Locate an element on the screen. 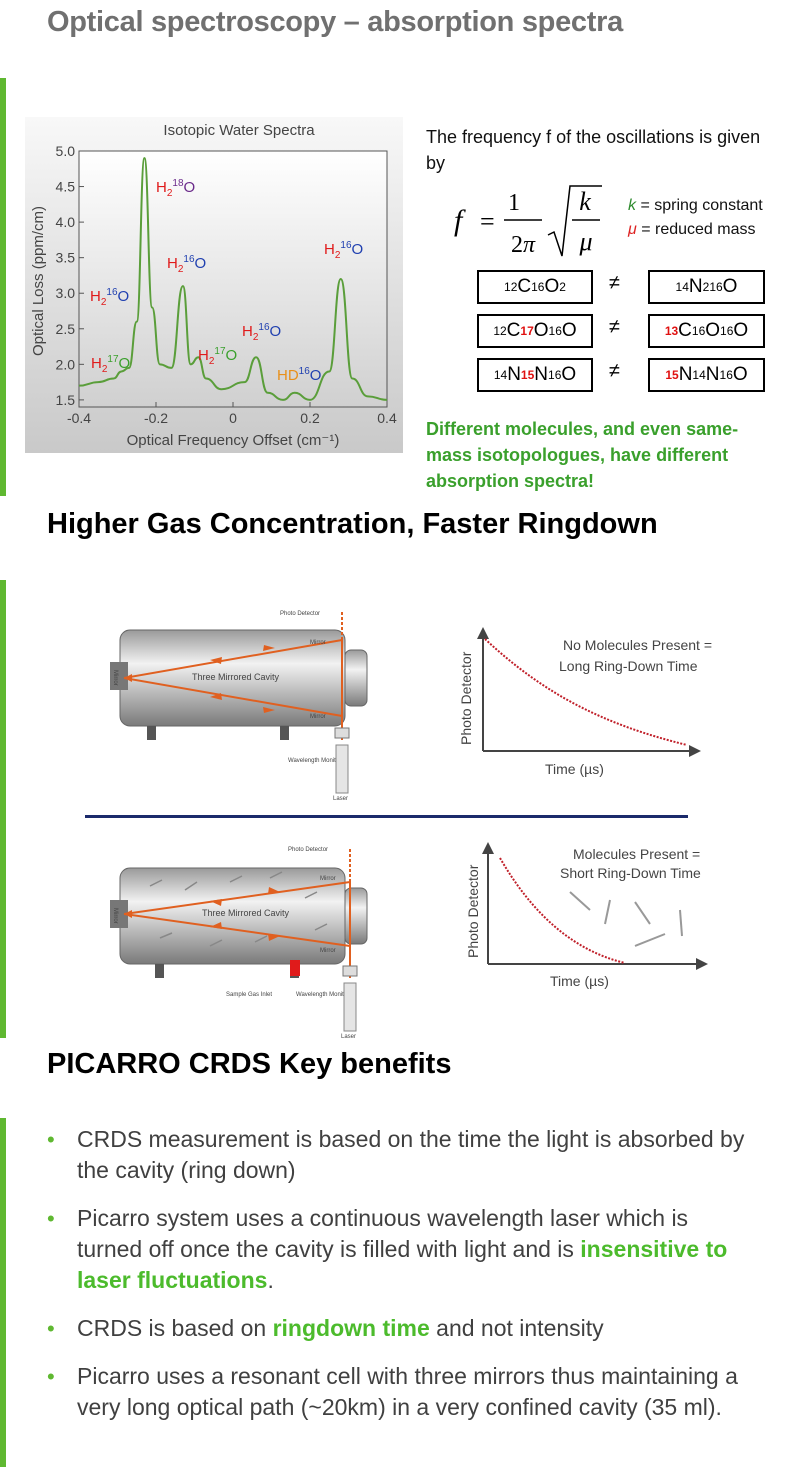 This screenshot has width=790, height=1467. peak-label-h2-17o-left: H217O is located at coordinates (111, 364).